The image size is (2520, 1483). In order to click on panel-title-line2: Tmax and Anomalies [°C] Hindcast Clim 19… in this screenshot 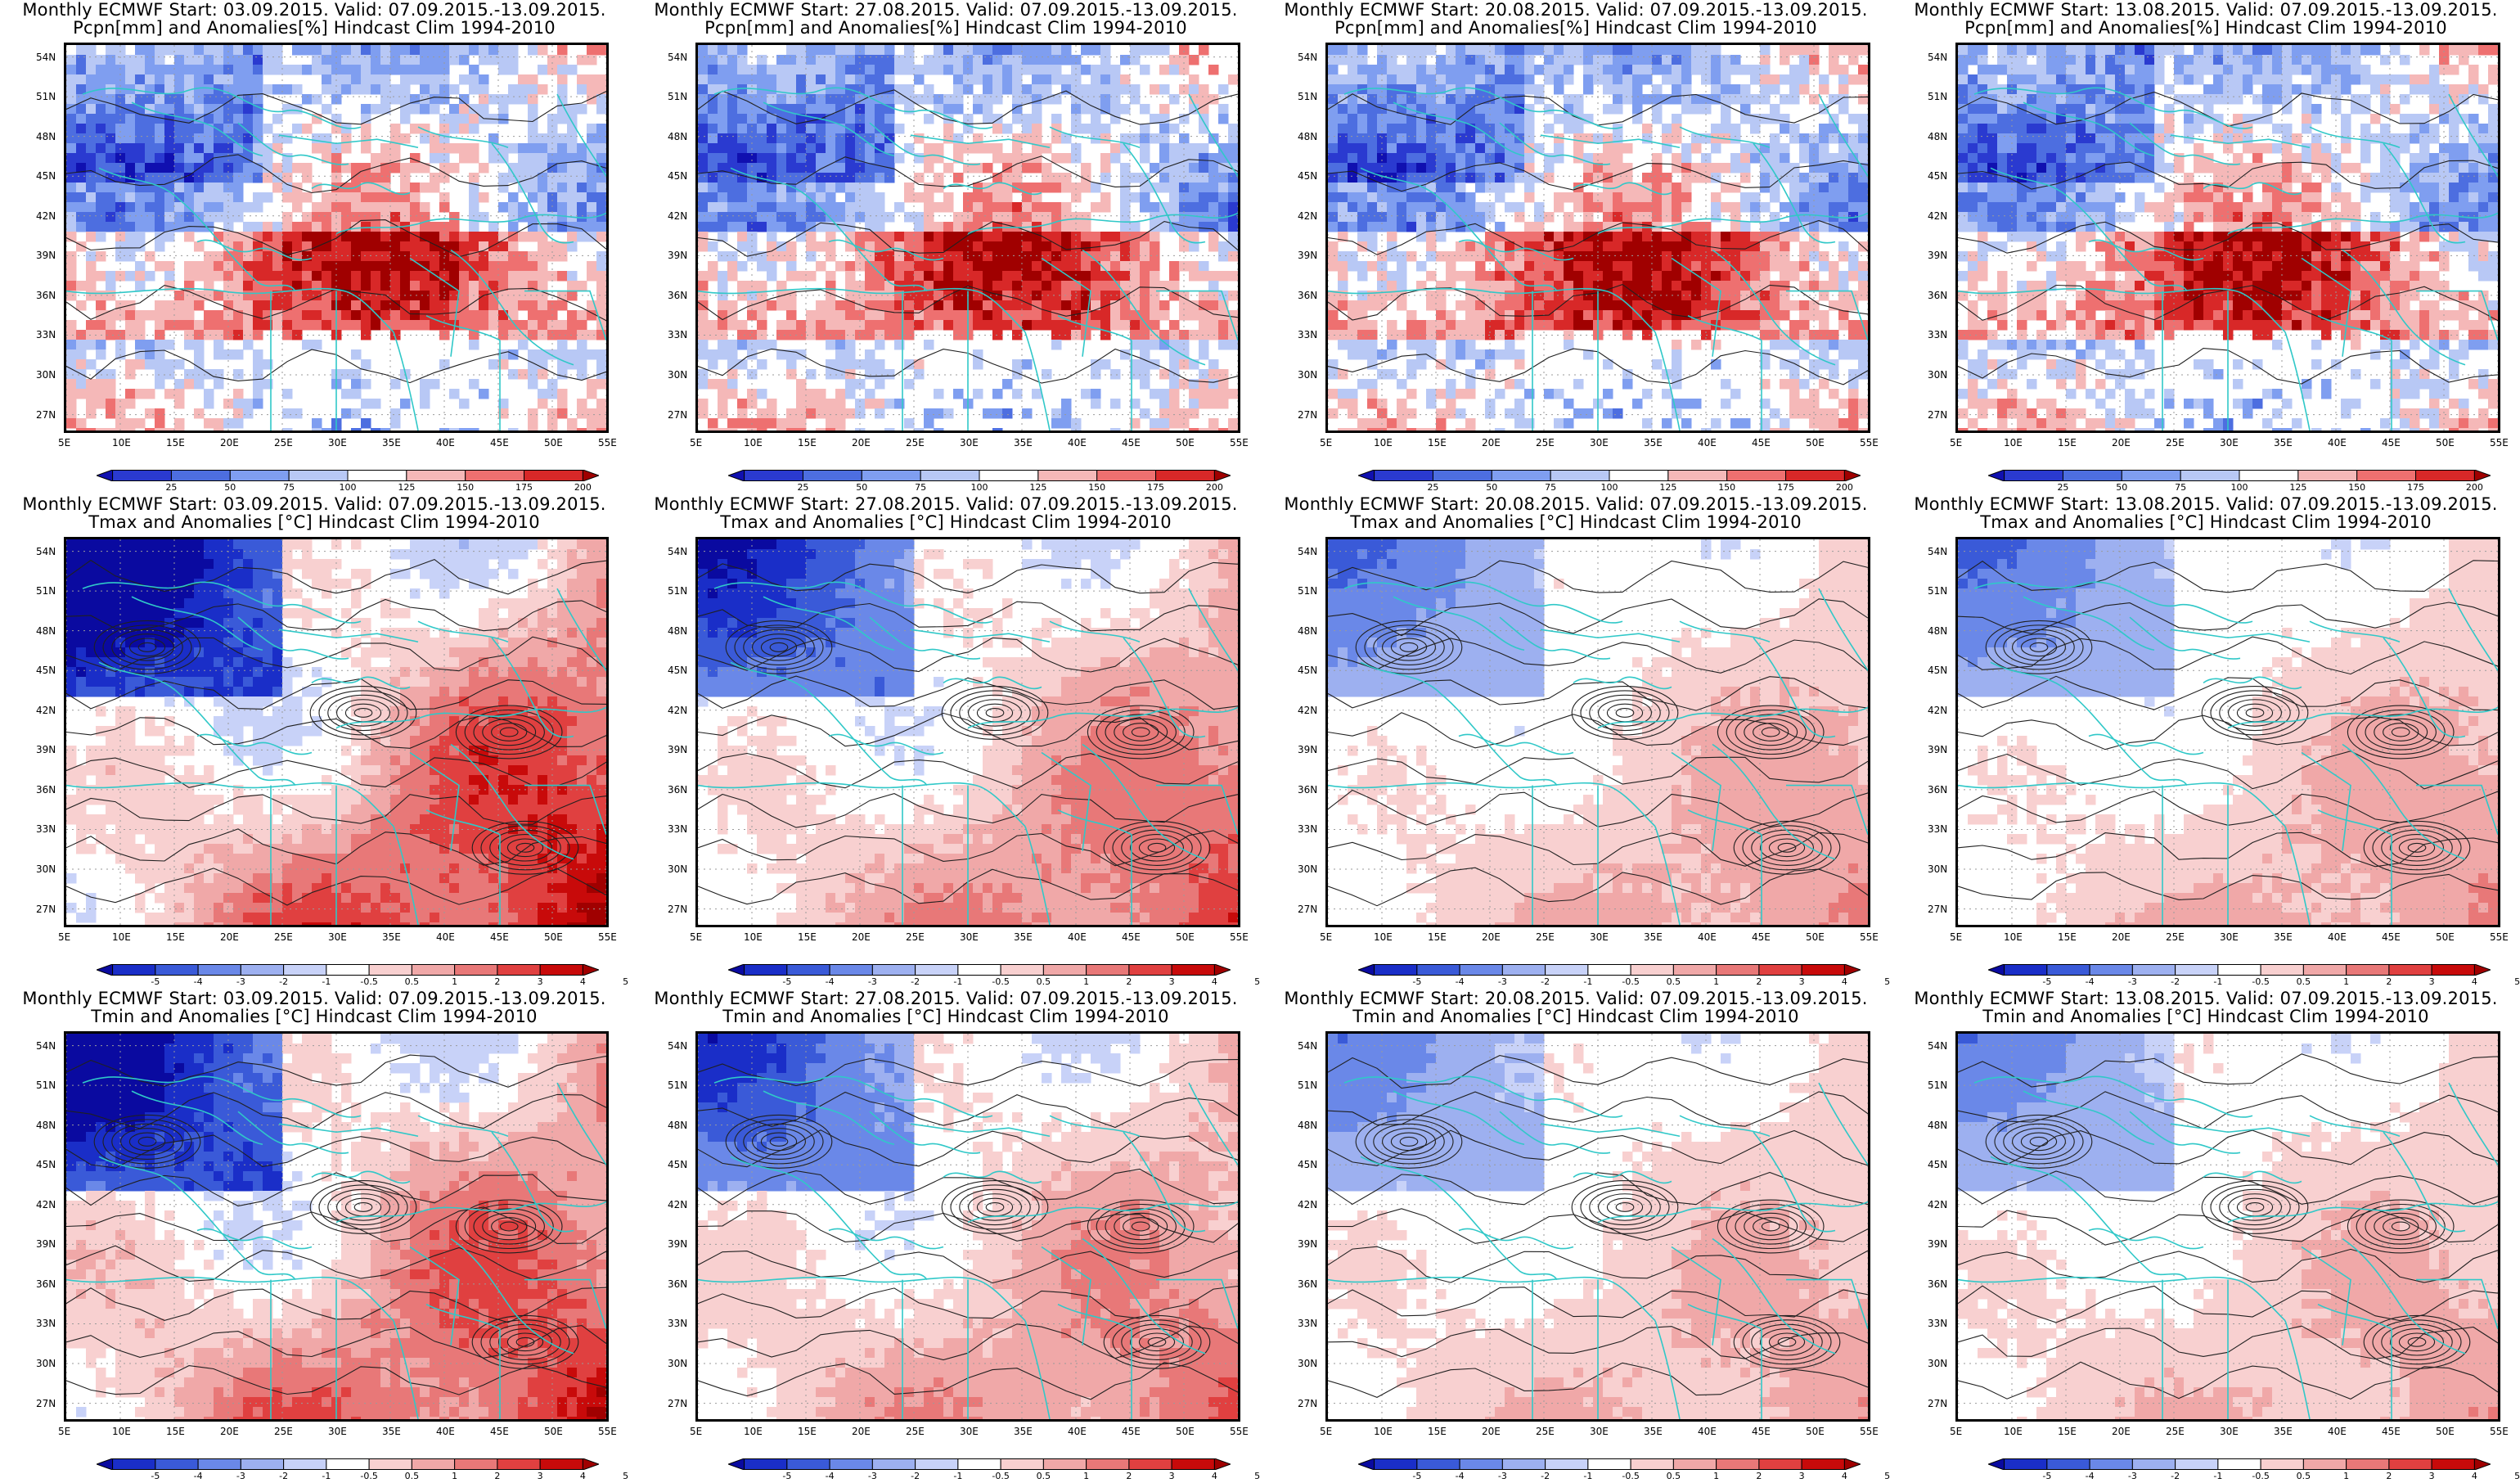, I will do `click(314, 522)`.